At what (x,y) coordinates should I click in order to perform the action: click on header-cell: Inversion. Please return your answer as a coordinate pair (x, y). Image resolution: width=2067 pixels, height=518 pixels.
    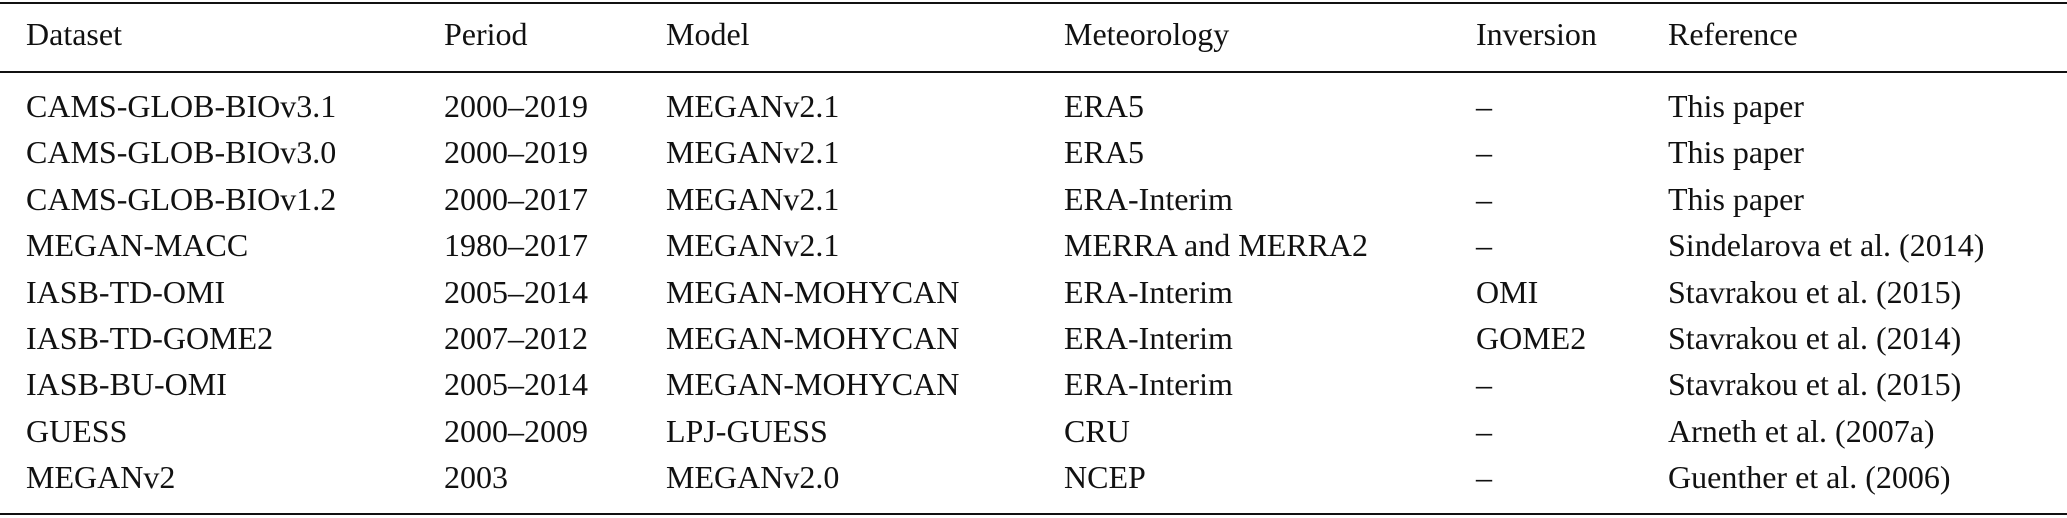
    Looking at the image, I should click on (1536, 34).